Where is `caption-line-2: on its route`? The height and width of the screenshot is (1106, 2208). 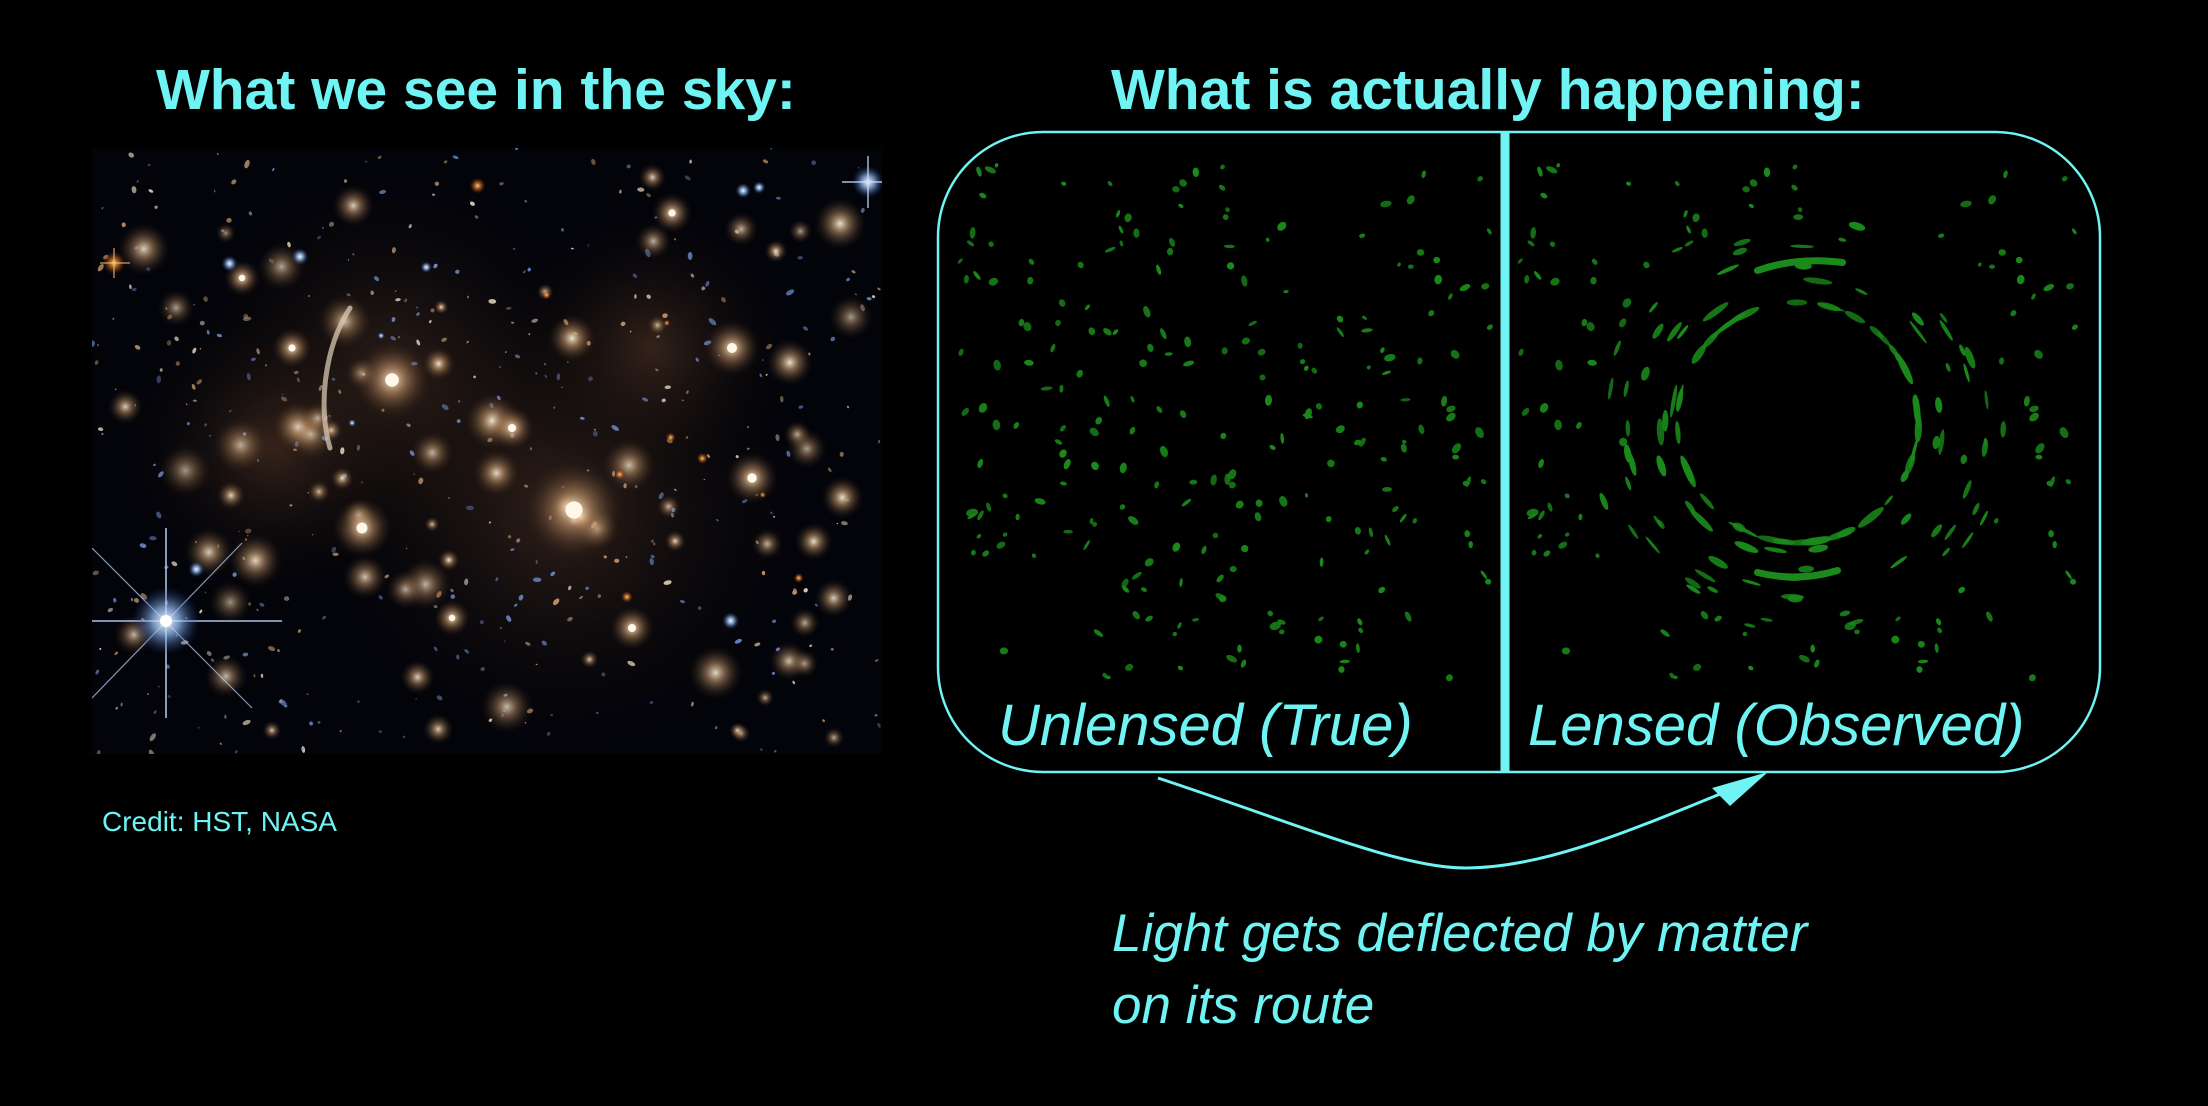 caption-line-2: on its route is located at coordinates (1243, 1005).